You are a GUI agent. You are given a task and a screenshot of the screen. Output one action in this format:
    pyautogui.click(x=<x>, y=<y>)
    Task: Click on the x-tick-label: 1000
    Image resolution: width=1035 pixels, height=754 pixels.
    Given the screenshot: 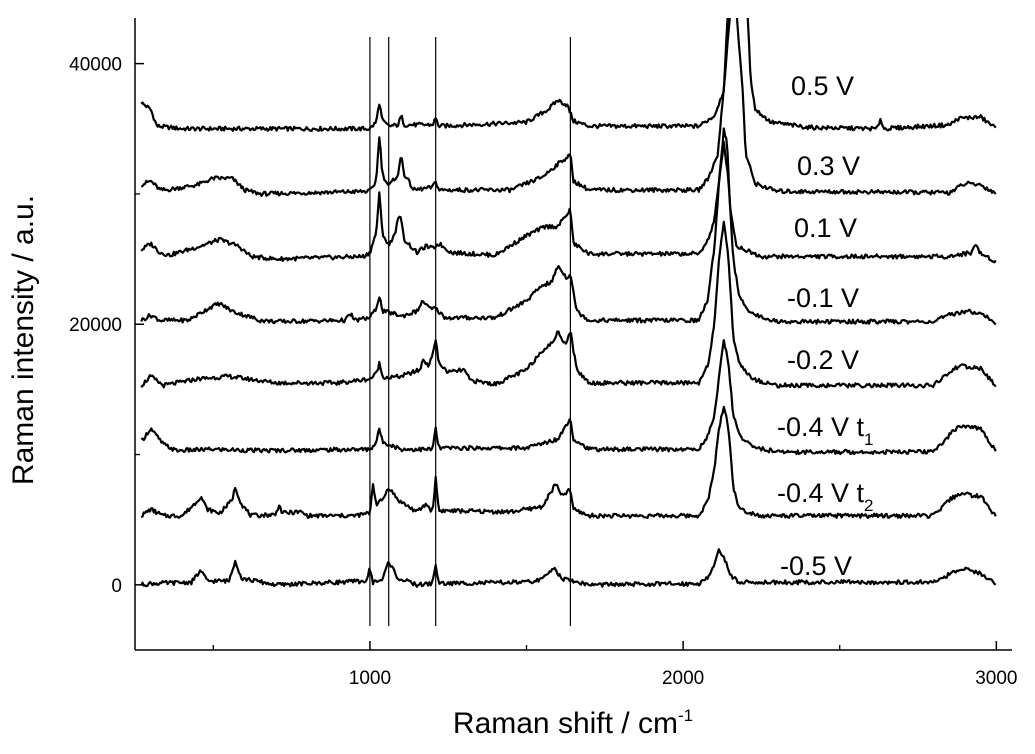 What is the action you would take?
    pyautogui.click(x=370, y=678)
    